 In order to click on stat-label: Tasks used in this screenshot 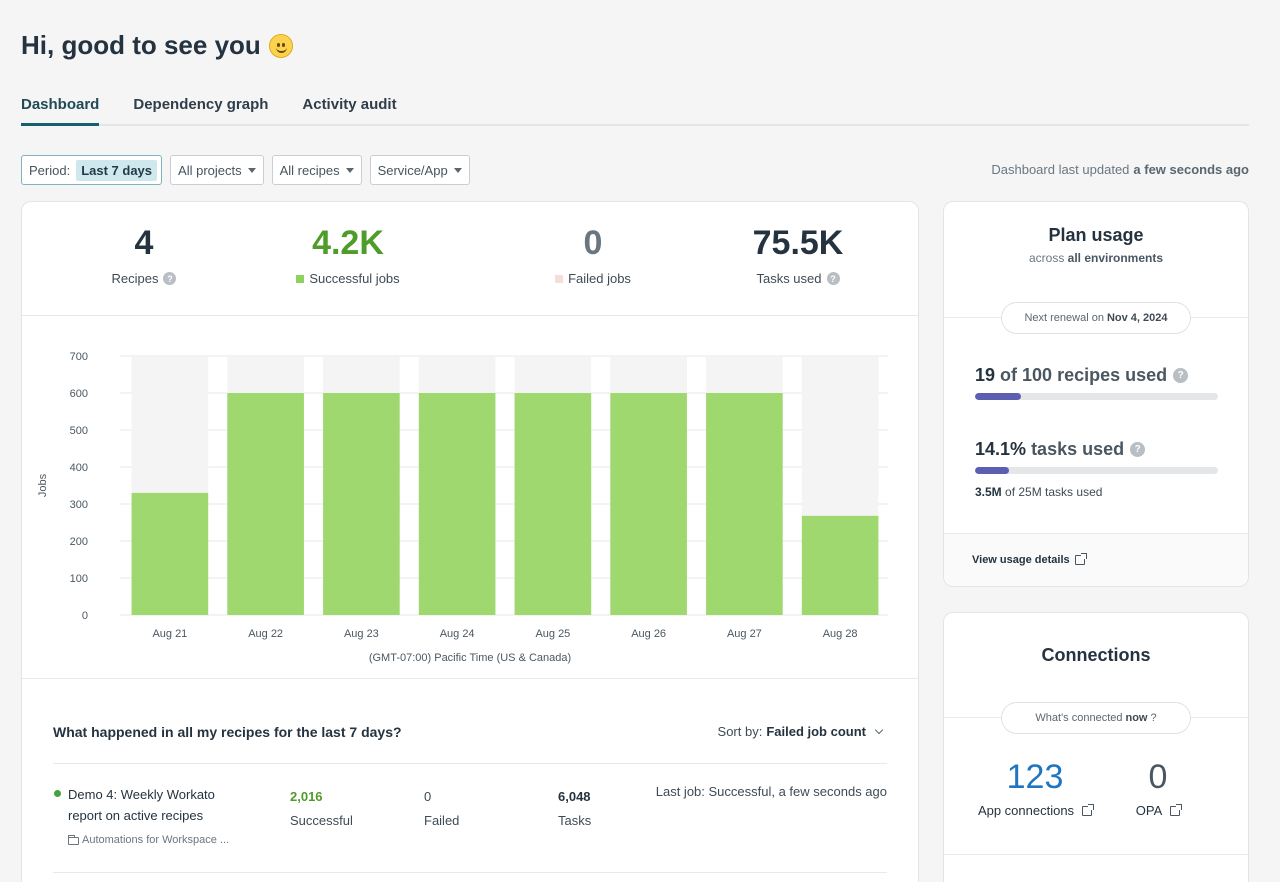, I will do `click(789, 278)`.